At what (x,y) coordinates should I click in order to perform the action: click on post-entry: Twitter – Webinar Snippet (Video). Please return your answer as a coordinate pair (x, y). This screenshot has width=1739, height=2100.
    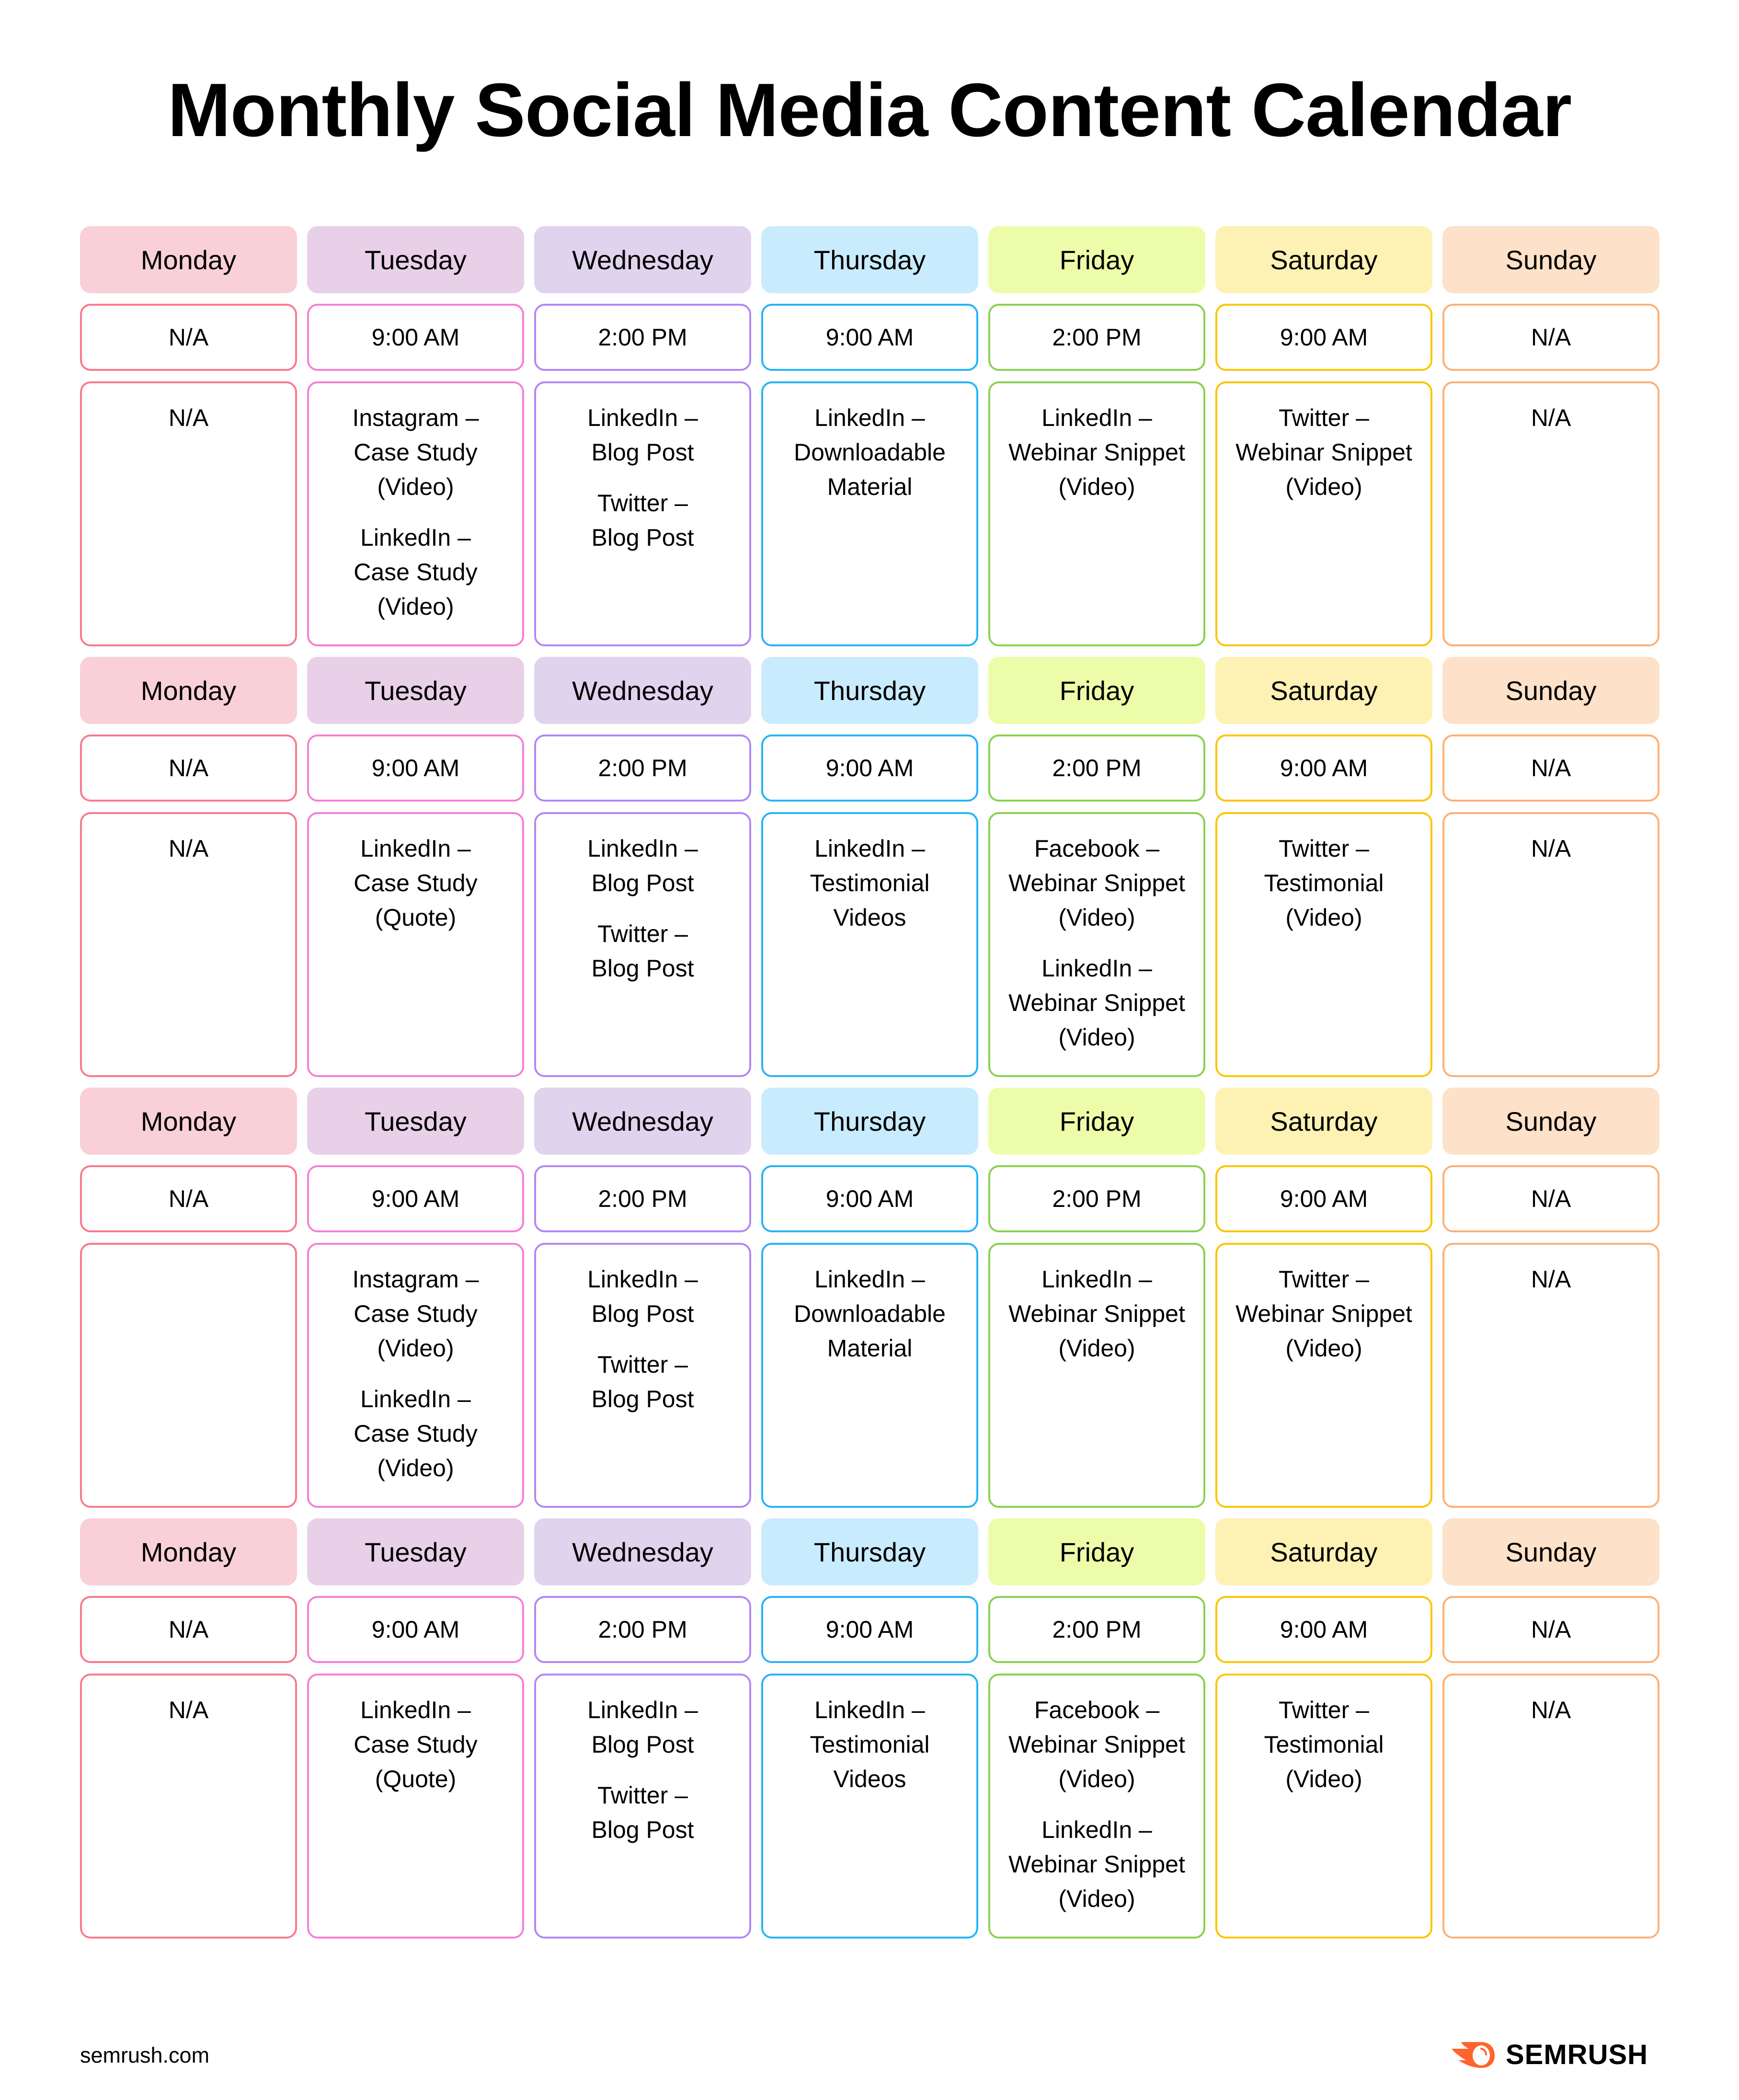
    Looking at the image, I should click on (1324, 452).